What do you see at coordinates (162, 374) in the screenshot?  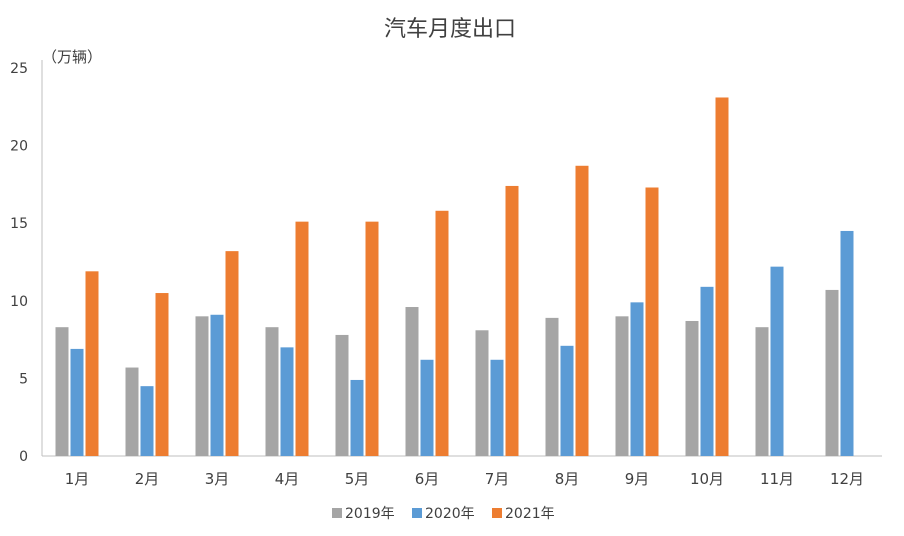 I see `bar-2021年-2月` at bounding box center [162, 374].